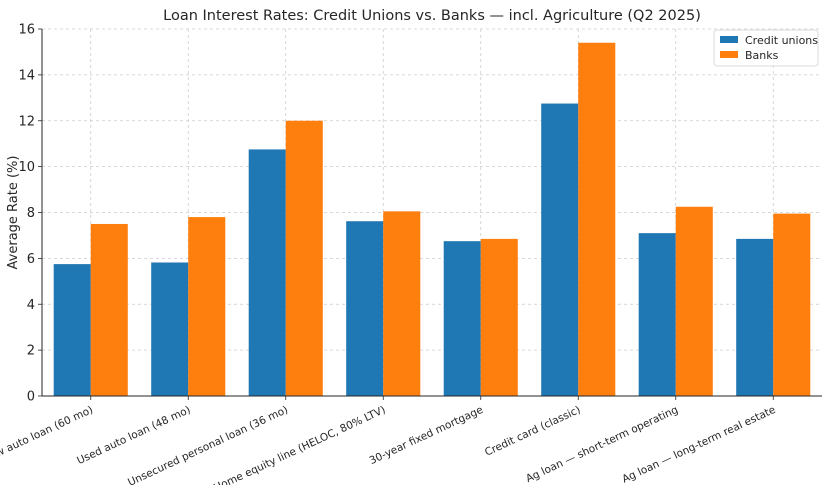  Describe the element at coordinates (781, 40) in the screenshot. I see `legend-label: Credit unions` at that location.